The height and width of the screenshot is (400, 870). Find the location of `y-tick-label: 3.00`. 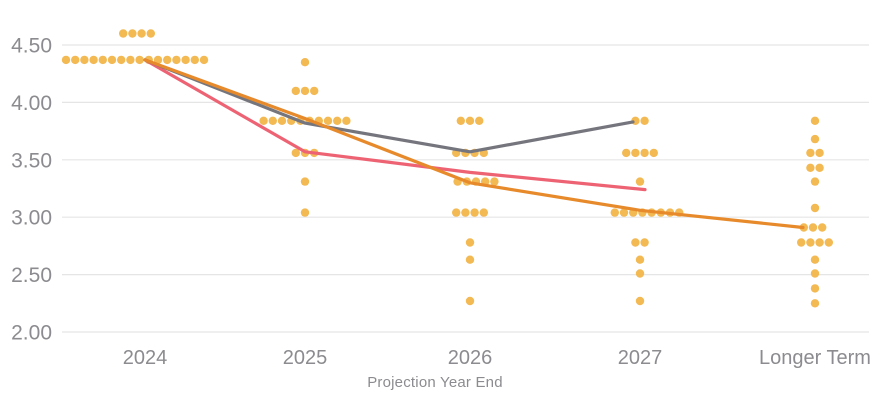

y-tick-label: 3.00 is located at coordinates (31, 218).